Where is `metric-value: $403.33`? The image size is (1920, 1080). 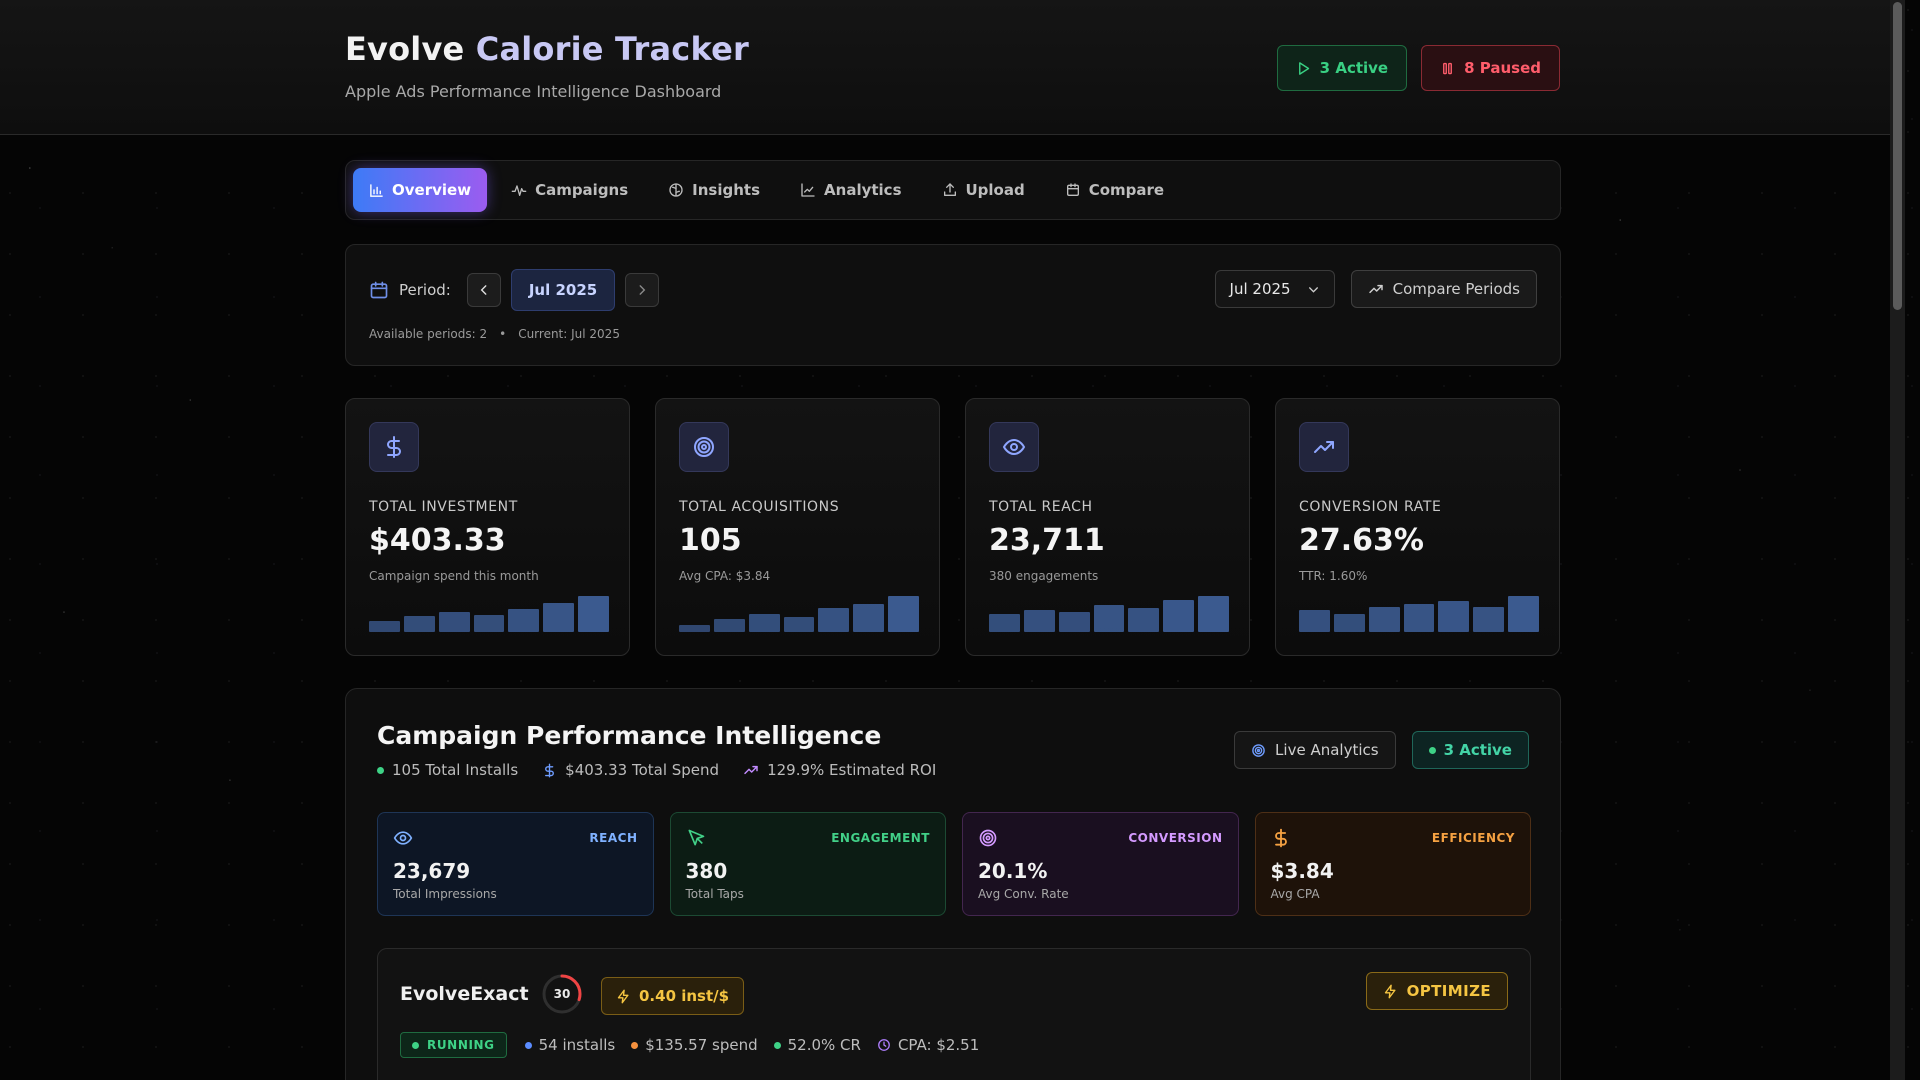 metric-value: $403.33 is located at coordinates (437, 540).